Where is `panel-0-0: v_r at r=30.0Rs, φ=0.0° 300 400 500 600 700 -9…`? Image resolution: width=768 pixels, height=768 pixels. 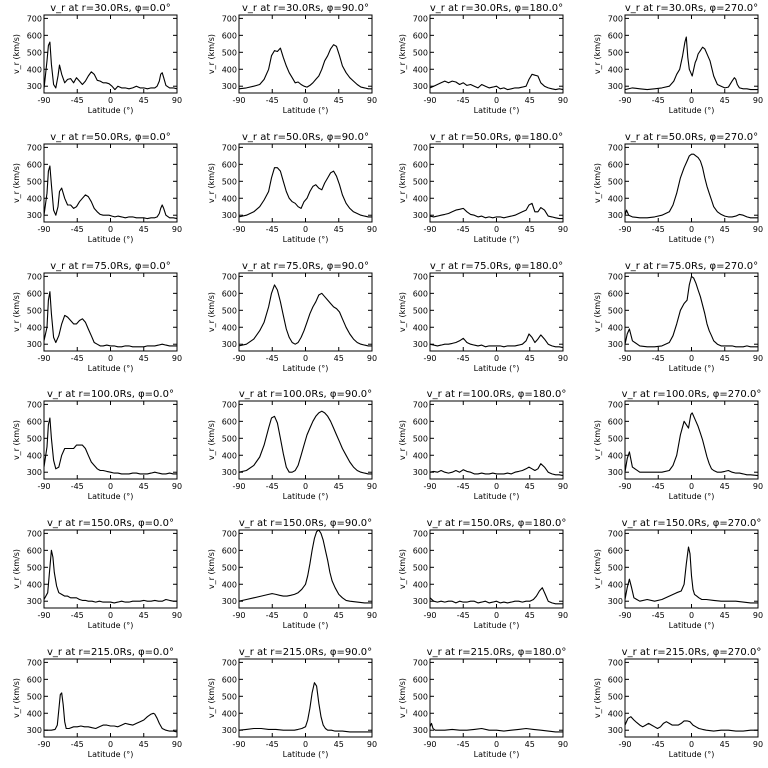 panel-0-0: v_r at r=30.0Rs, φ=0.0° 300 400 500 600 700 -9… is located at coordinates (97, 59).